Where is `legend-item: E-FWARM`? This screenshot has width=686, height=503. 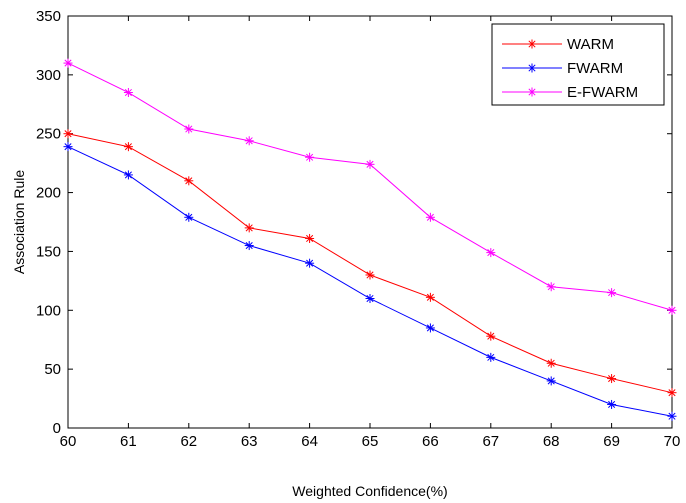
legend-item: E-FWARM is located at coordinates (570, 92).